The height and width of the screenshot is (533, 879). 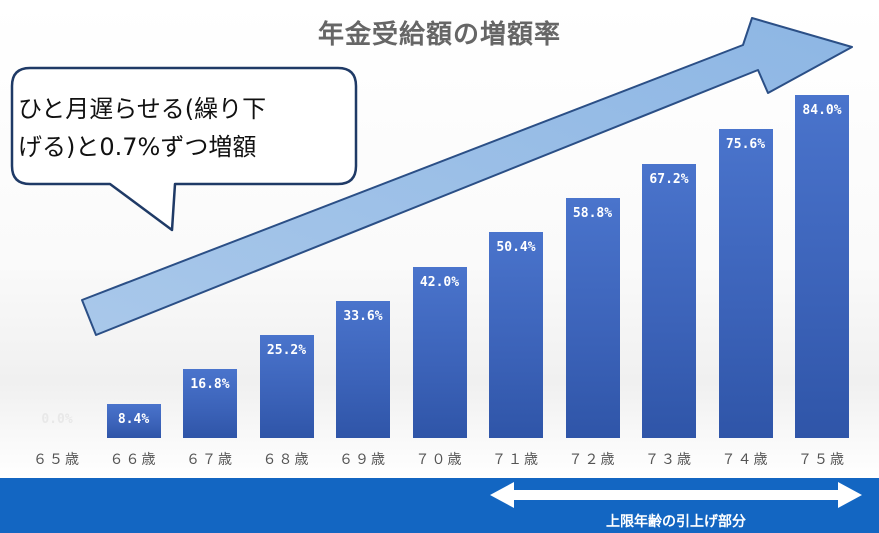 I want to click on x-tick-label-4: ６９歳, so click(x=363, y=460).